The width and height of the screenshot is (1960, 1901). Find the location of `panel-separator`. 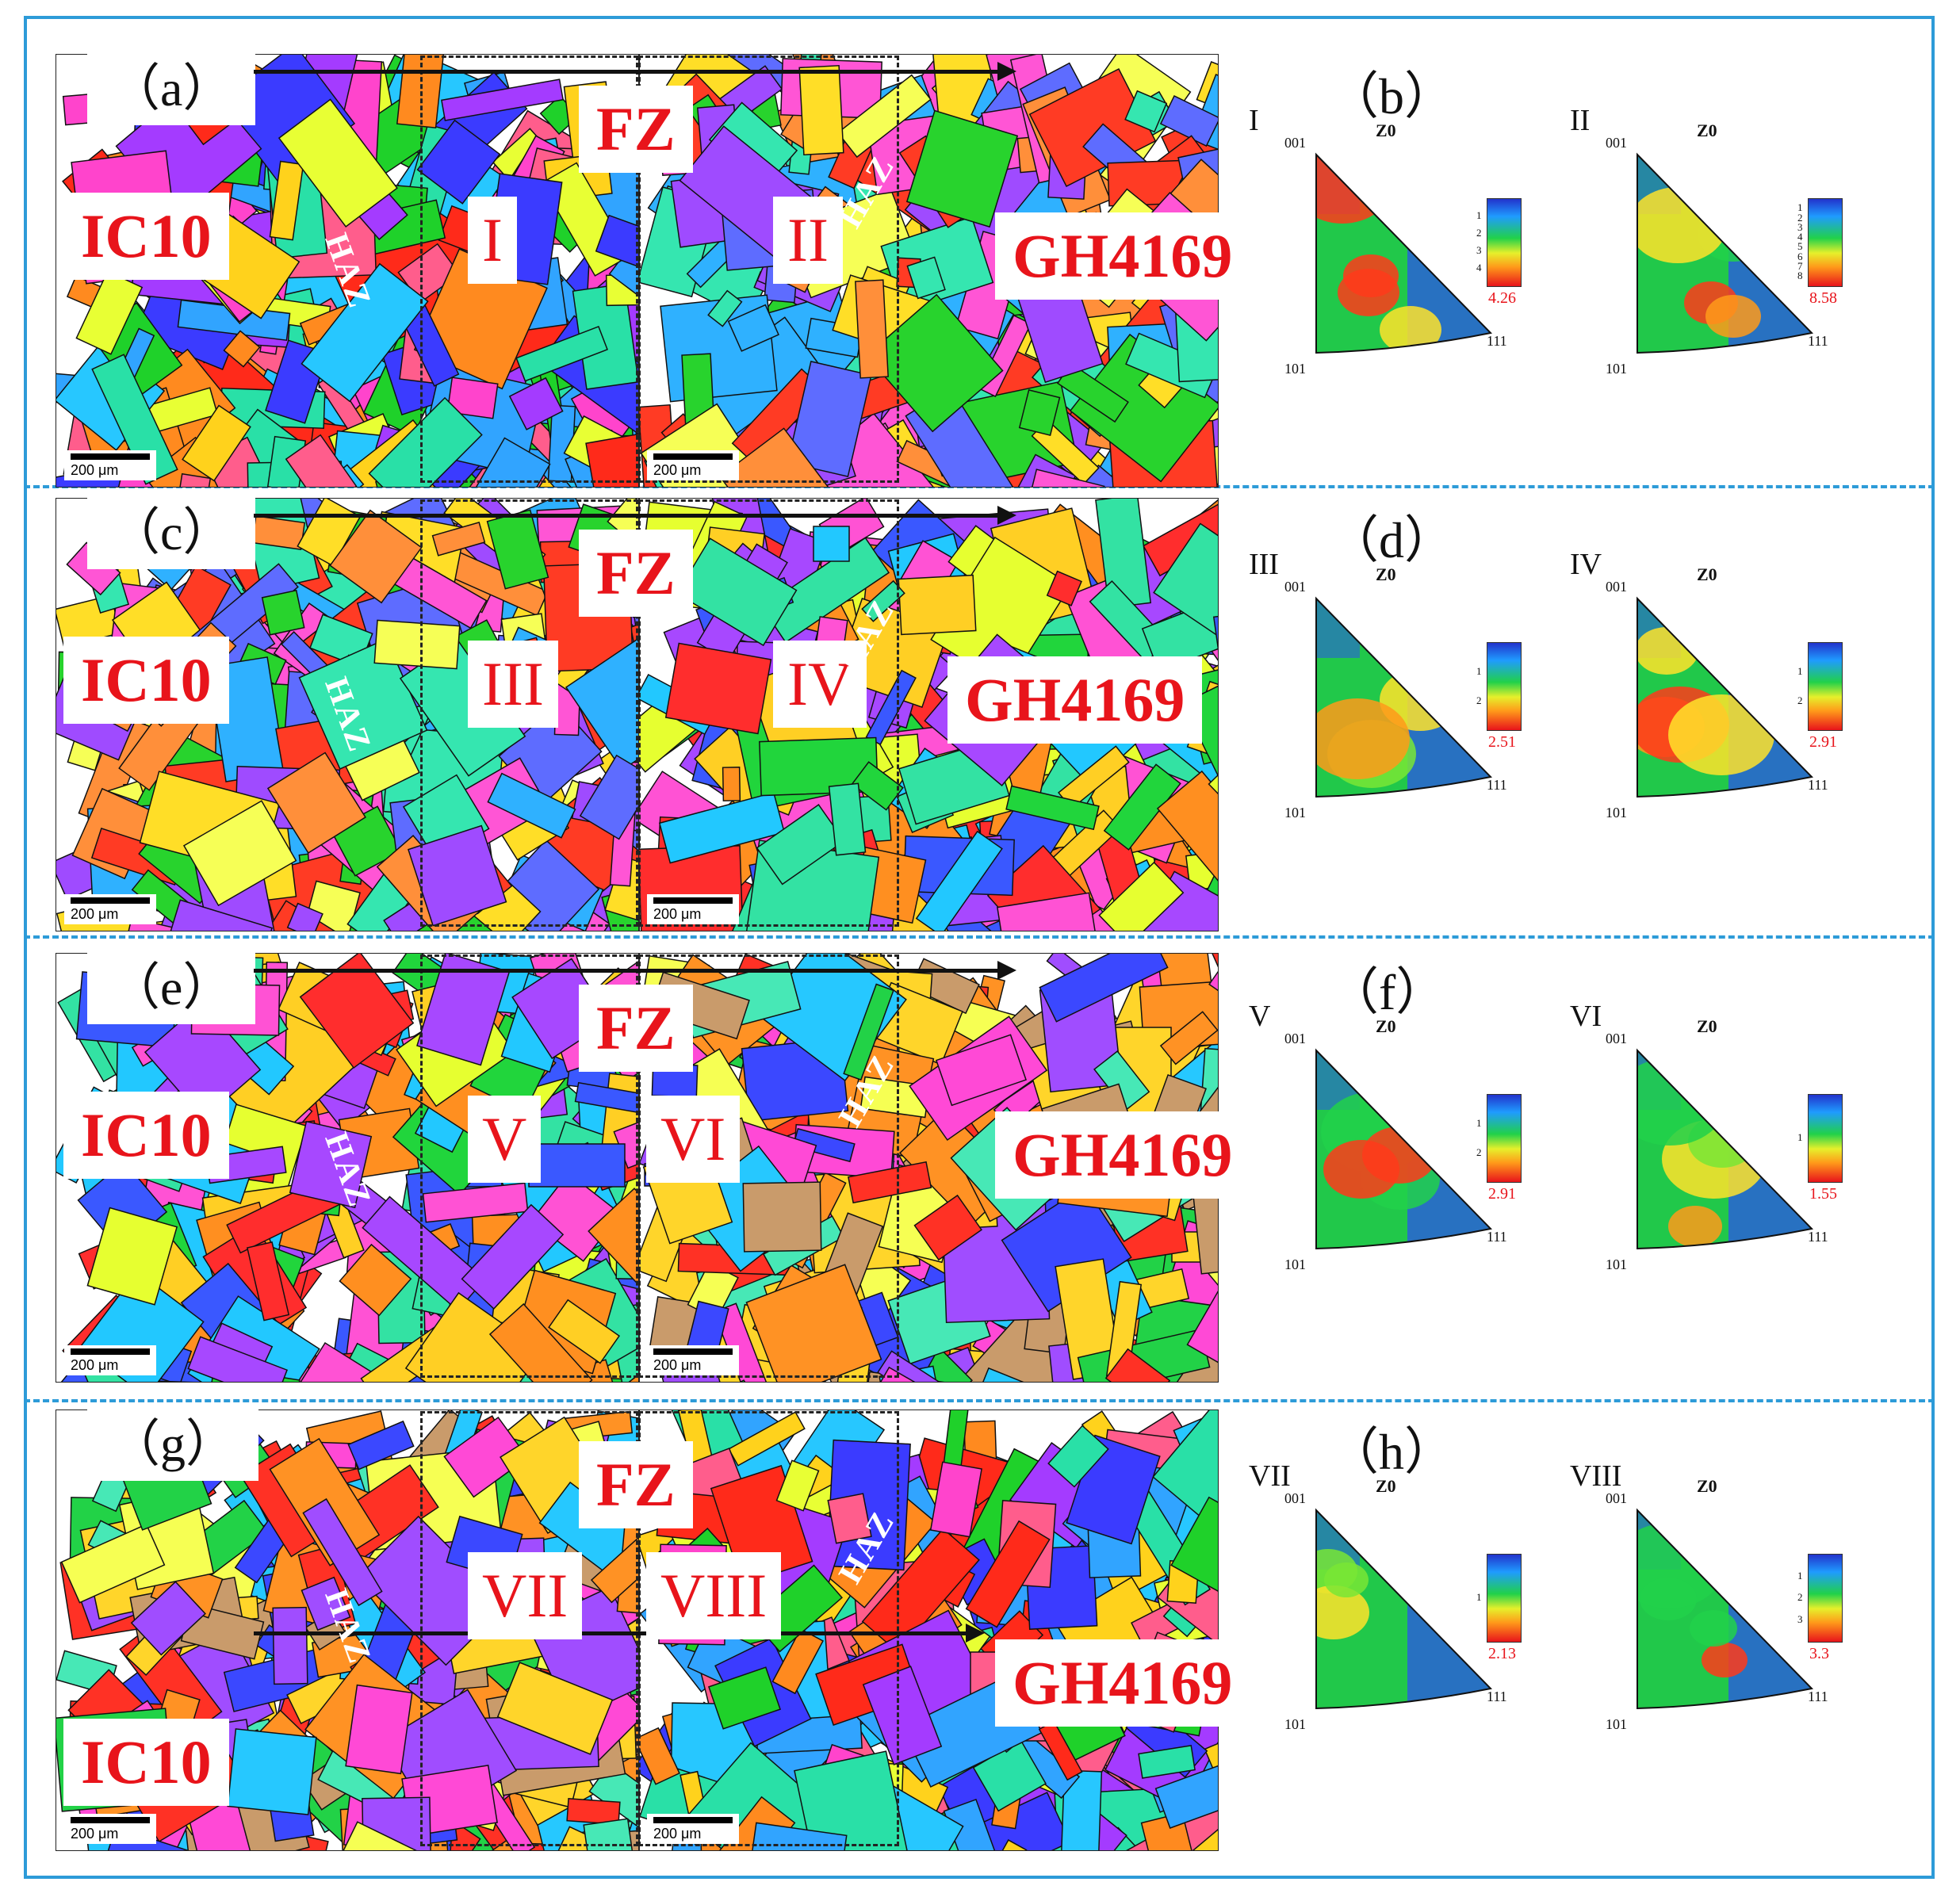

panel-separator is located at coordinates (979, 1400).